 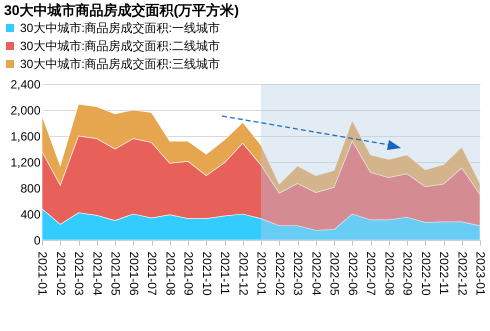 What do you see at coordinates (170, 274) in the screenshot?
I see `x-tick-label: 2021-08` at bounding box center [170, 274].